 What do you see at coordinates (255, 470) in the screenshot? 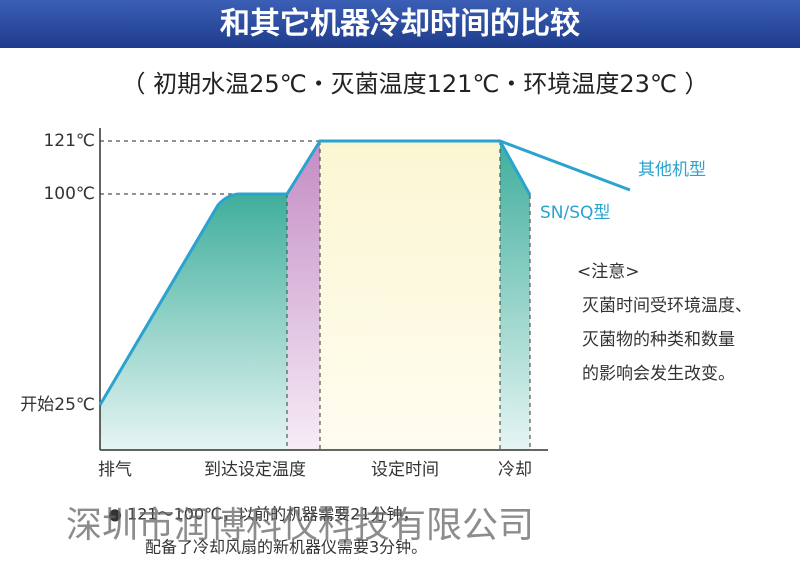
I see `phase-label: 到达设定温度` at bounding box center [255, 470].